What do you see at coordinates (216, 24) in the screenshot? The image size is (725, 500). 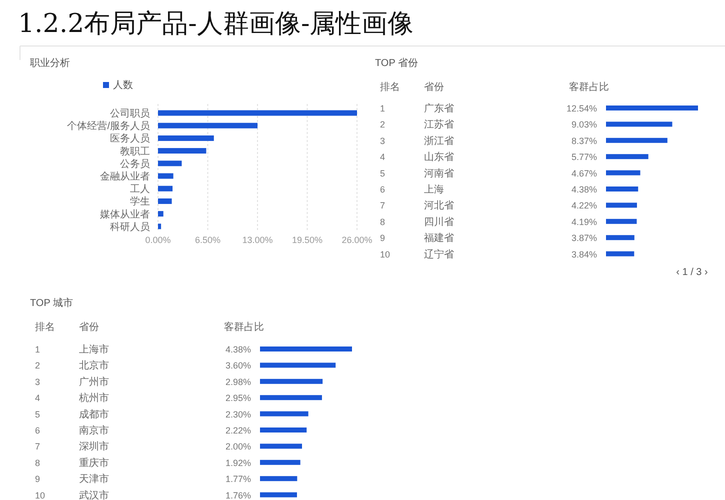 I see `text: 1.2.2布局产品-人群画像-属性画像` at bounding box center [216, 24].